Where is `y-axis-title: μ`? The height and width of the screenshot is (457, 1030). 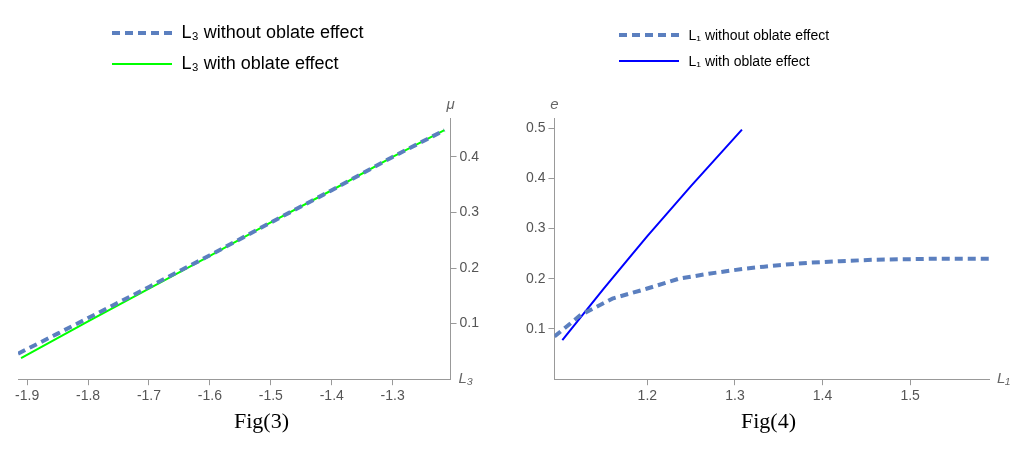 y-axis-title: μ is located at coordinates (449, 103).